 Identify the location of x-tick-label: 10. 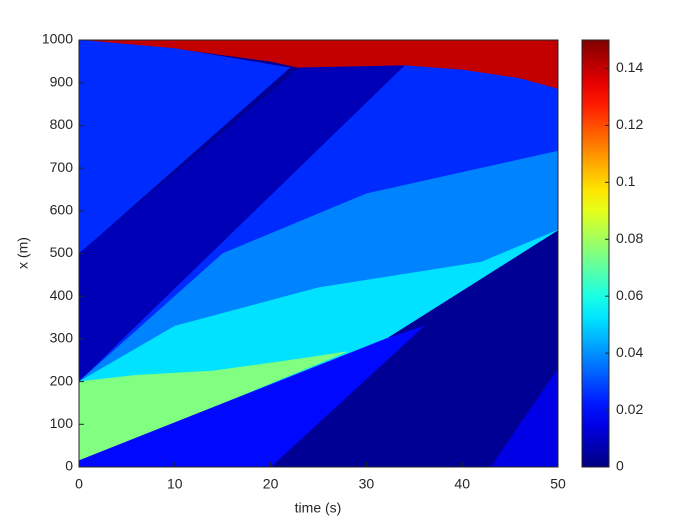
(175, 484).